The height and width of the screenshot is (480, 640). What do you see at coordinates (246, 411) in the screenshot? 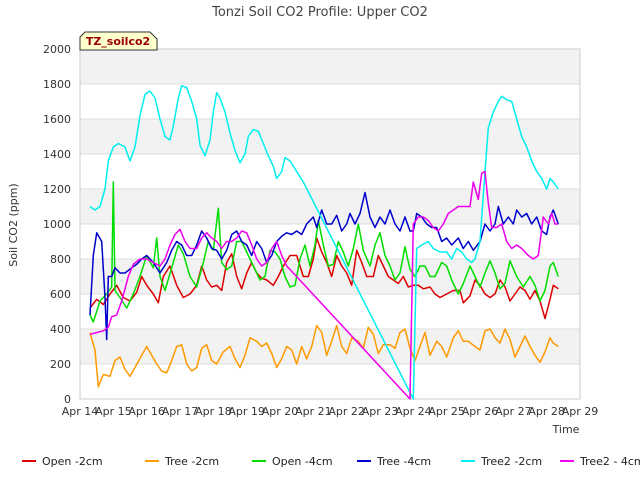
I see `x-tick-label: Apr 19` at bounding box center [246, 411].